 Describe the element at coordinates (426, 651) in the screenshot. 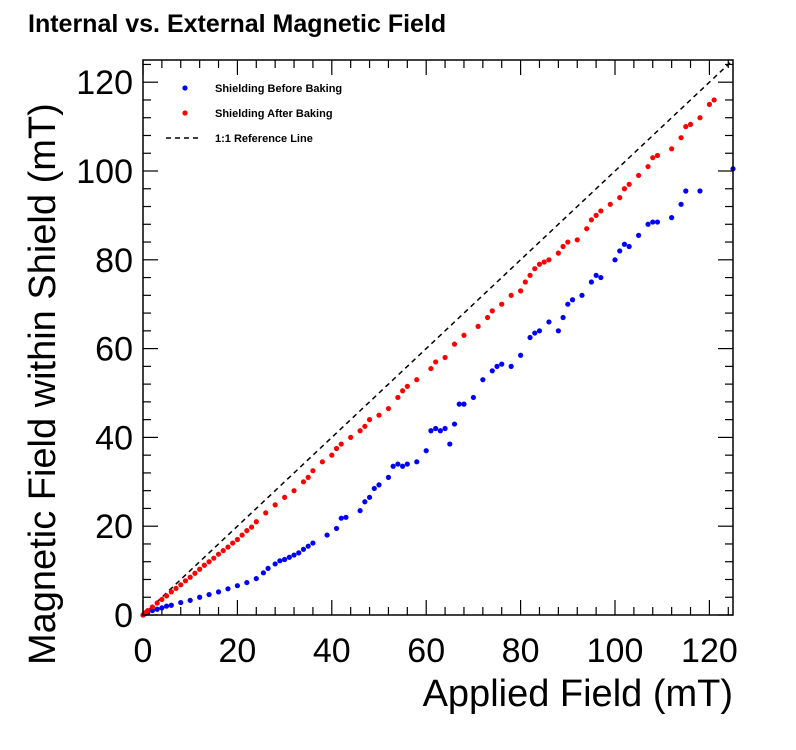

I see `x-tick-label: 60` at that location.